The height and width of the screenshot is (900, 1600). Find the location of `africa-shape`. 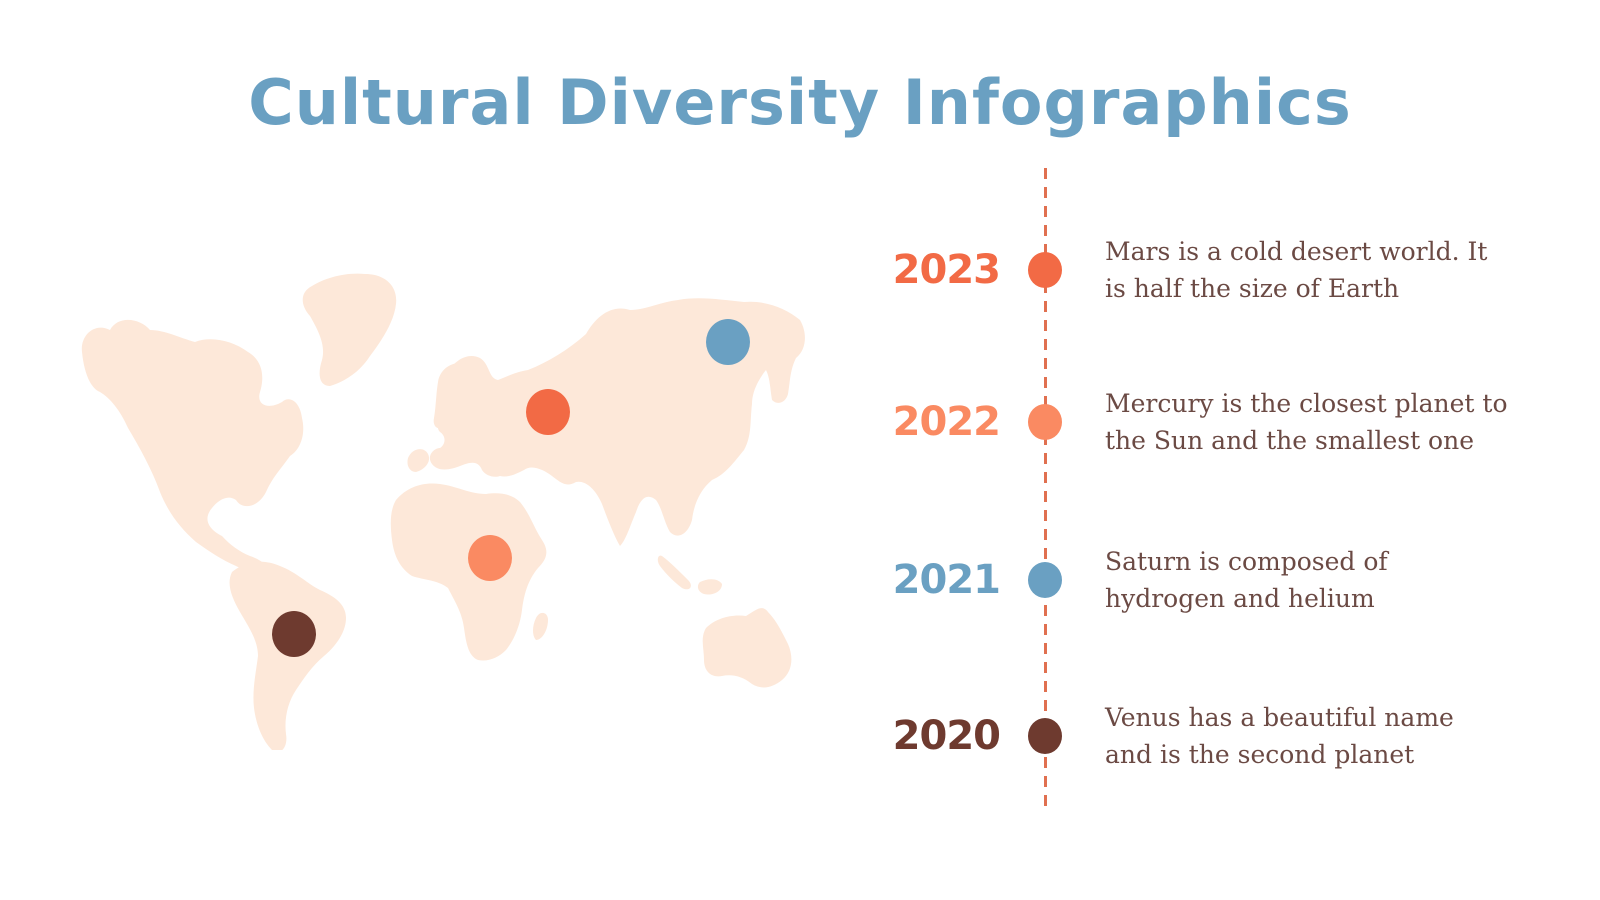

africa-shape is located at coordinates (468, 572).